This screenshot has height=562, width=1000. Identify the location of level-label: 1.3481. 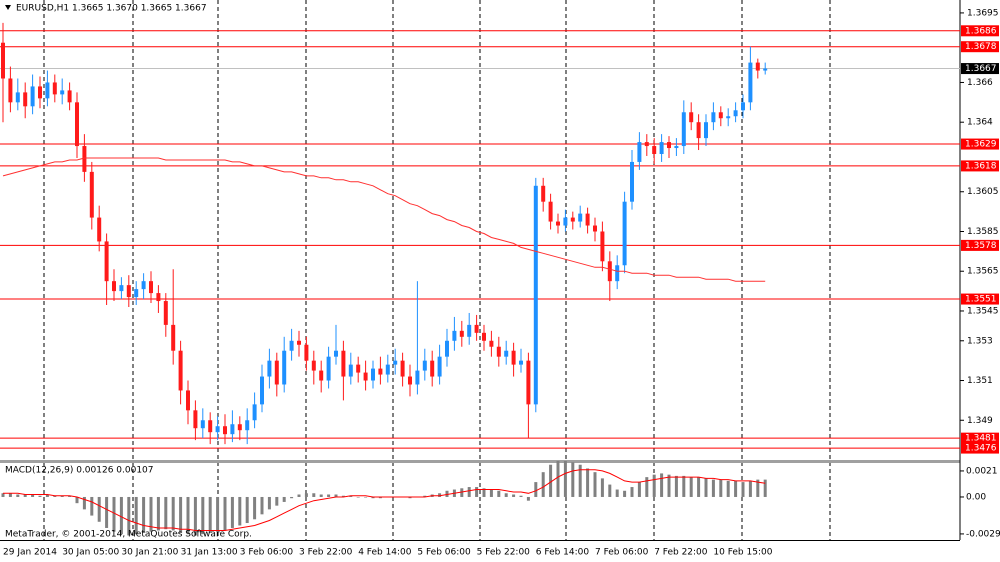
(981, 439).